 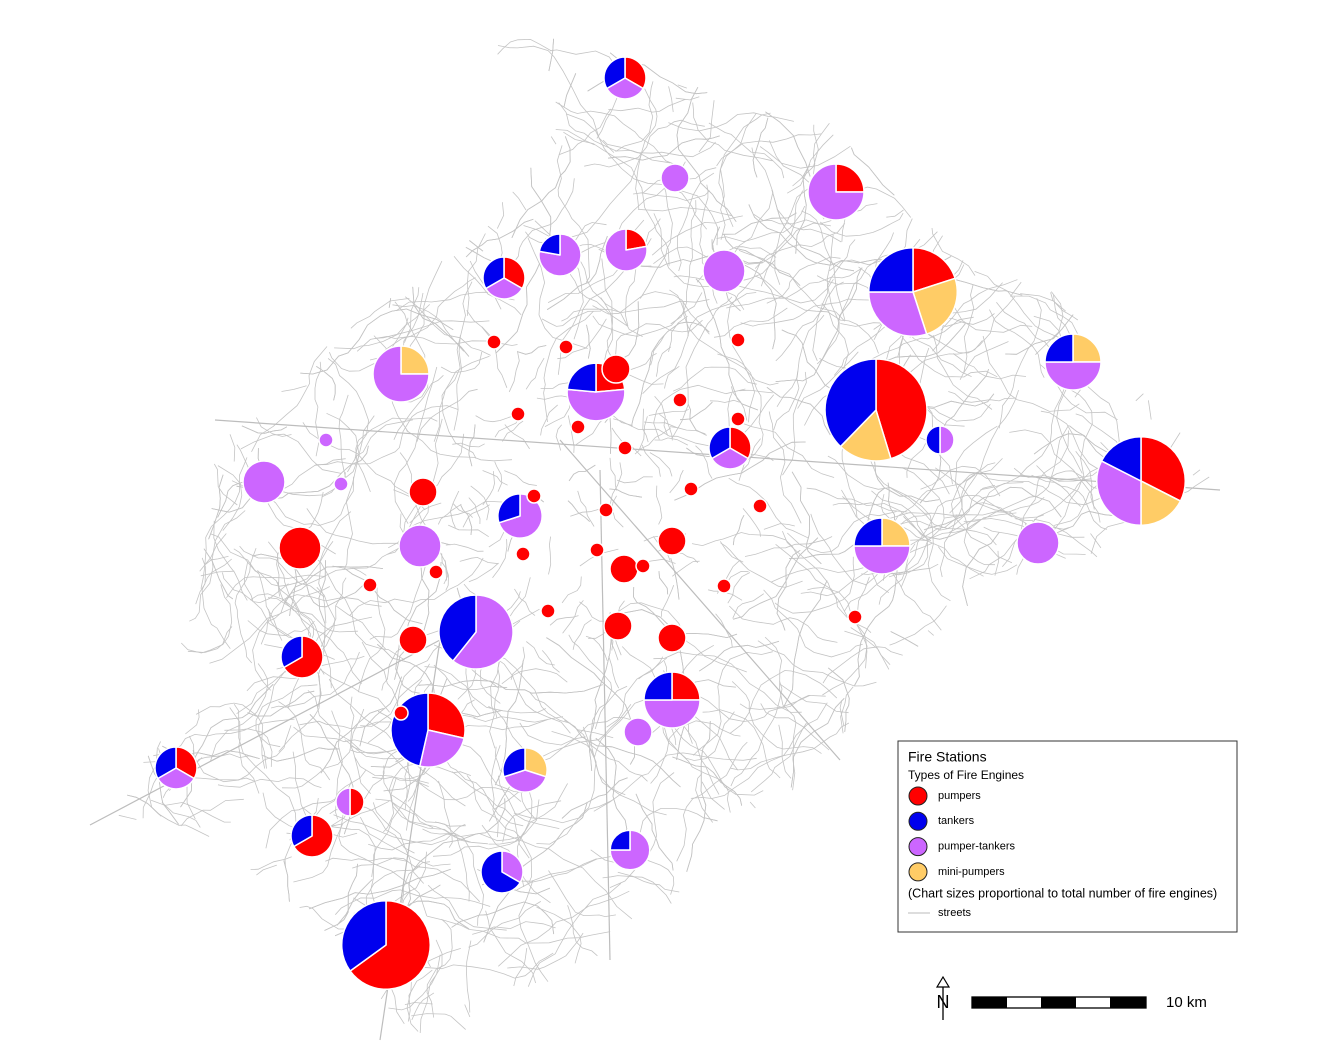 I want to click on legend-label: pumpers, so click(x=959, y=796).